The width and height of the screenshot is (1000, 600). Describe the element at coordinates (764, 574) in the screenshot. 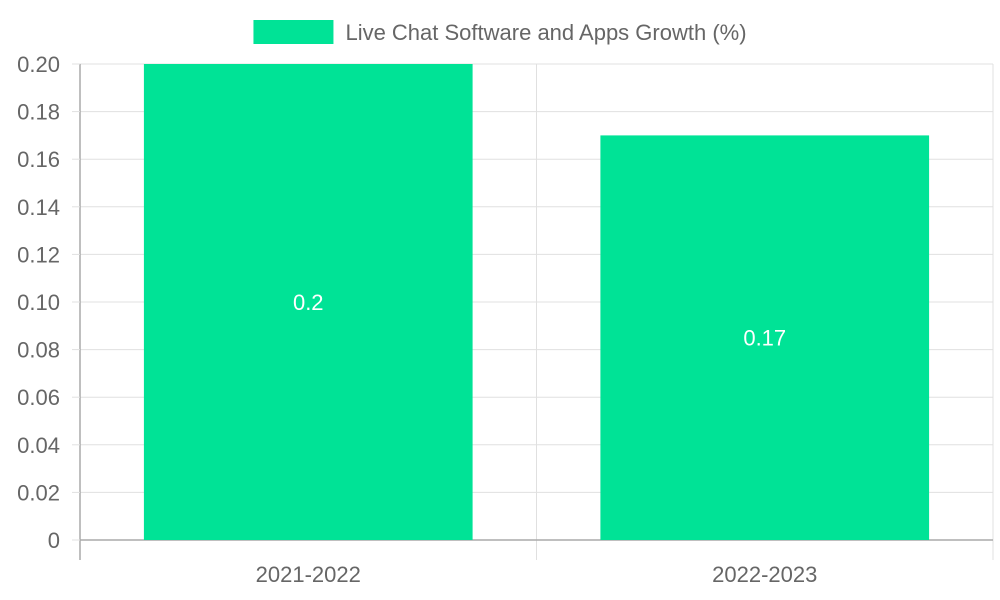

I see `x-tick-label: 2022-2023` at that location.